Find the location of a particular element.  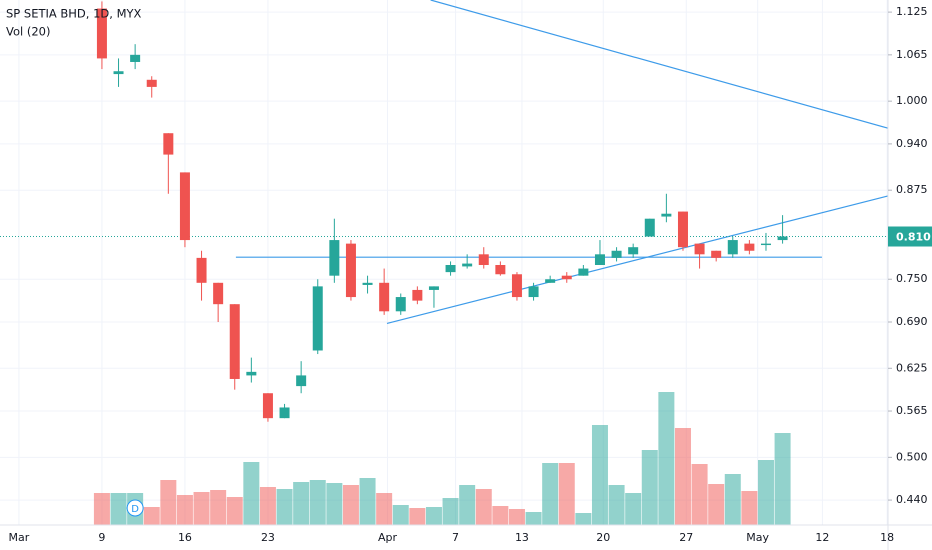

x-tick-label: Mar is located at coordinates (19, 537).